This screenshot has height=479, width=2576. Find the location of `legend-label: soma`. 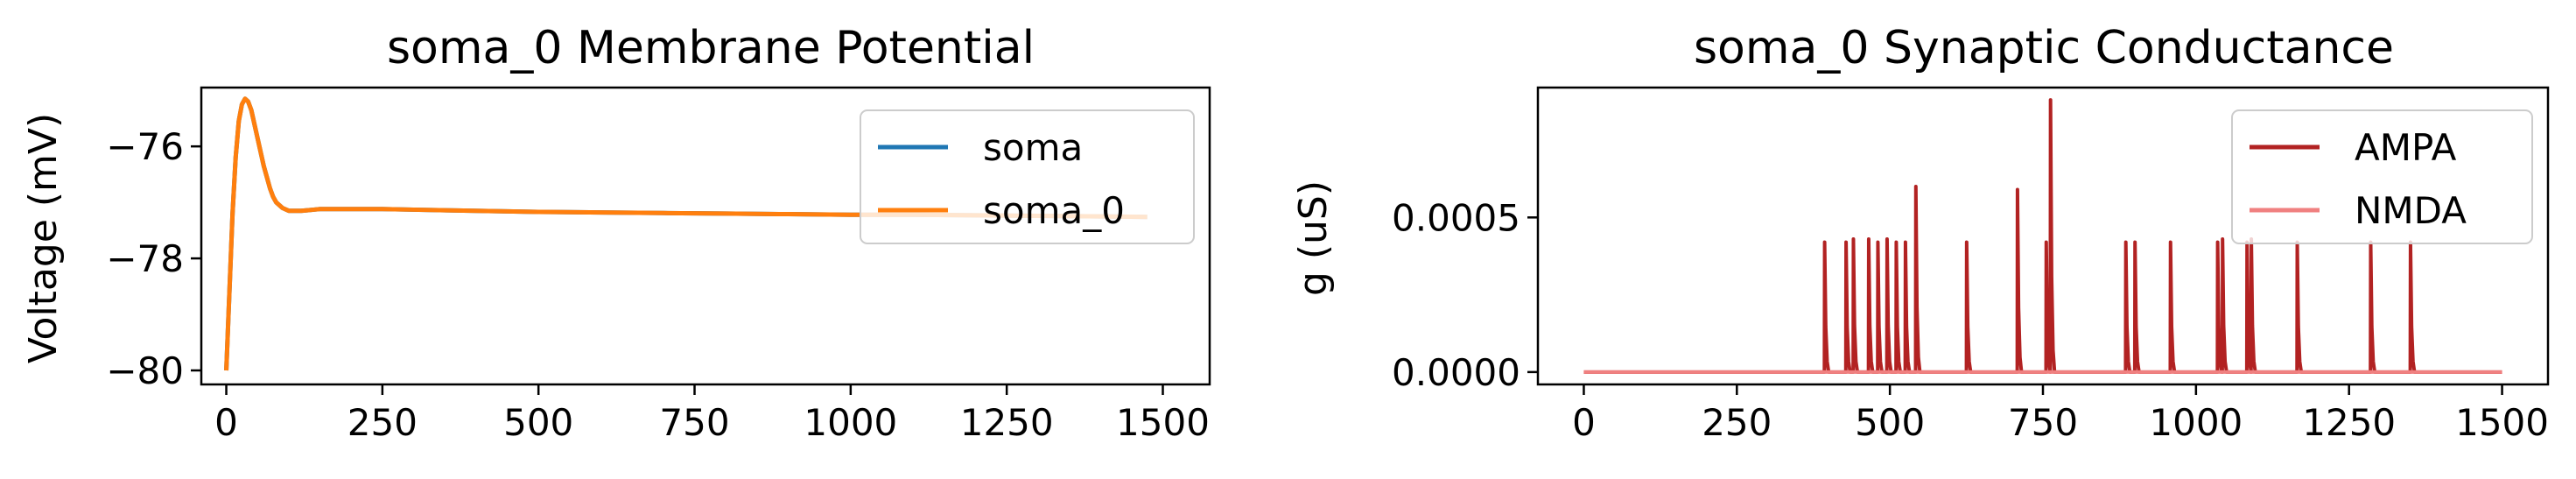

legend-label: soma is located at coordinates (1033, 147).